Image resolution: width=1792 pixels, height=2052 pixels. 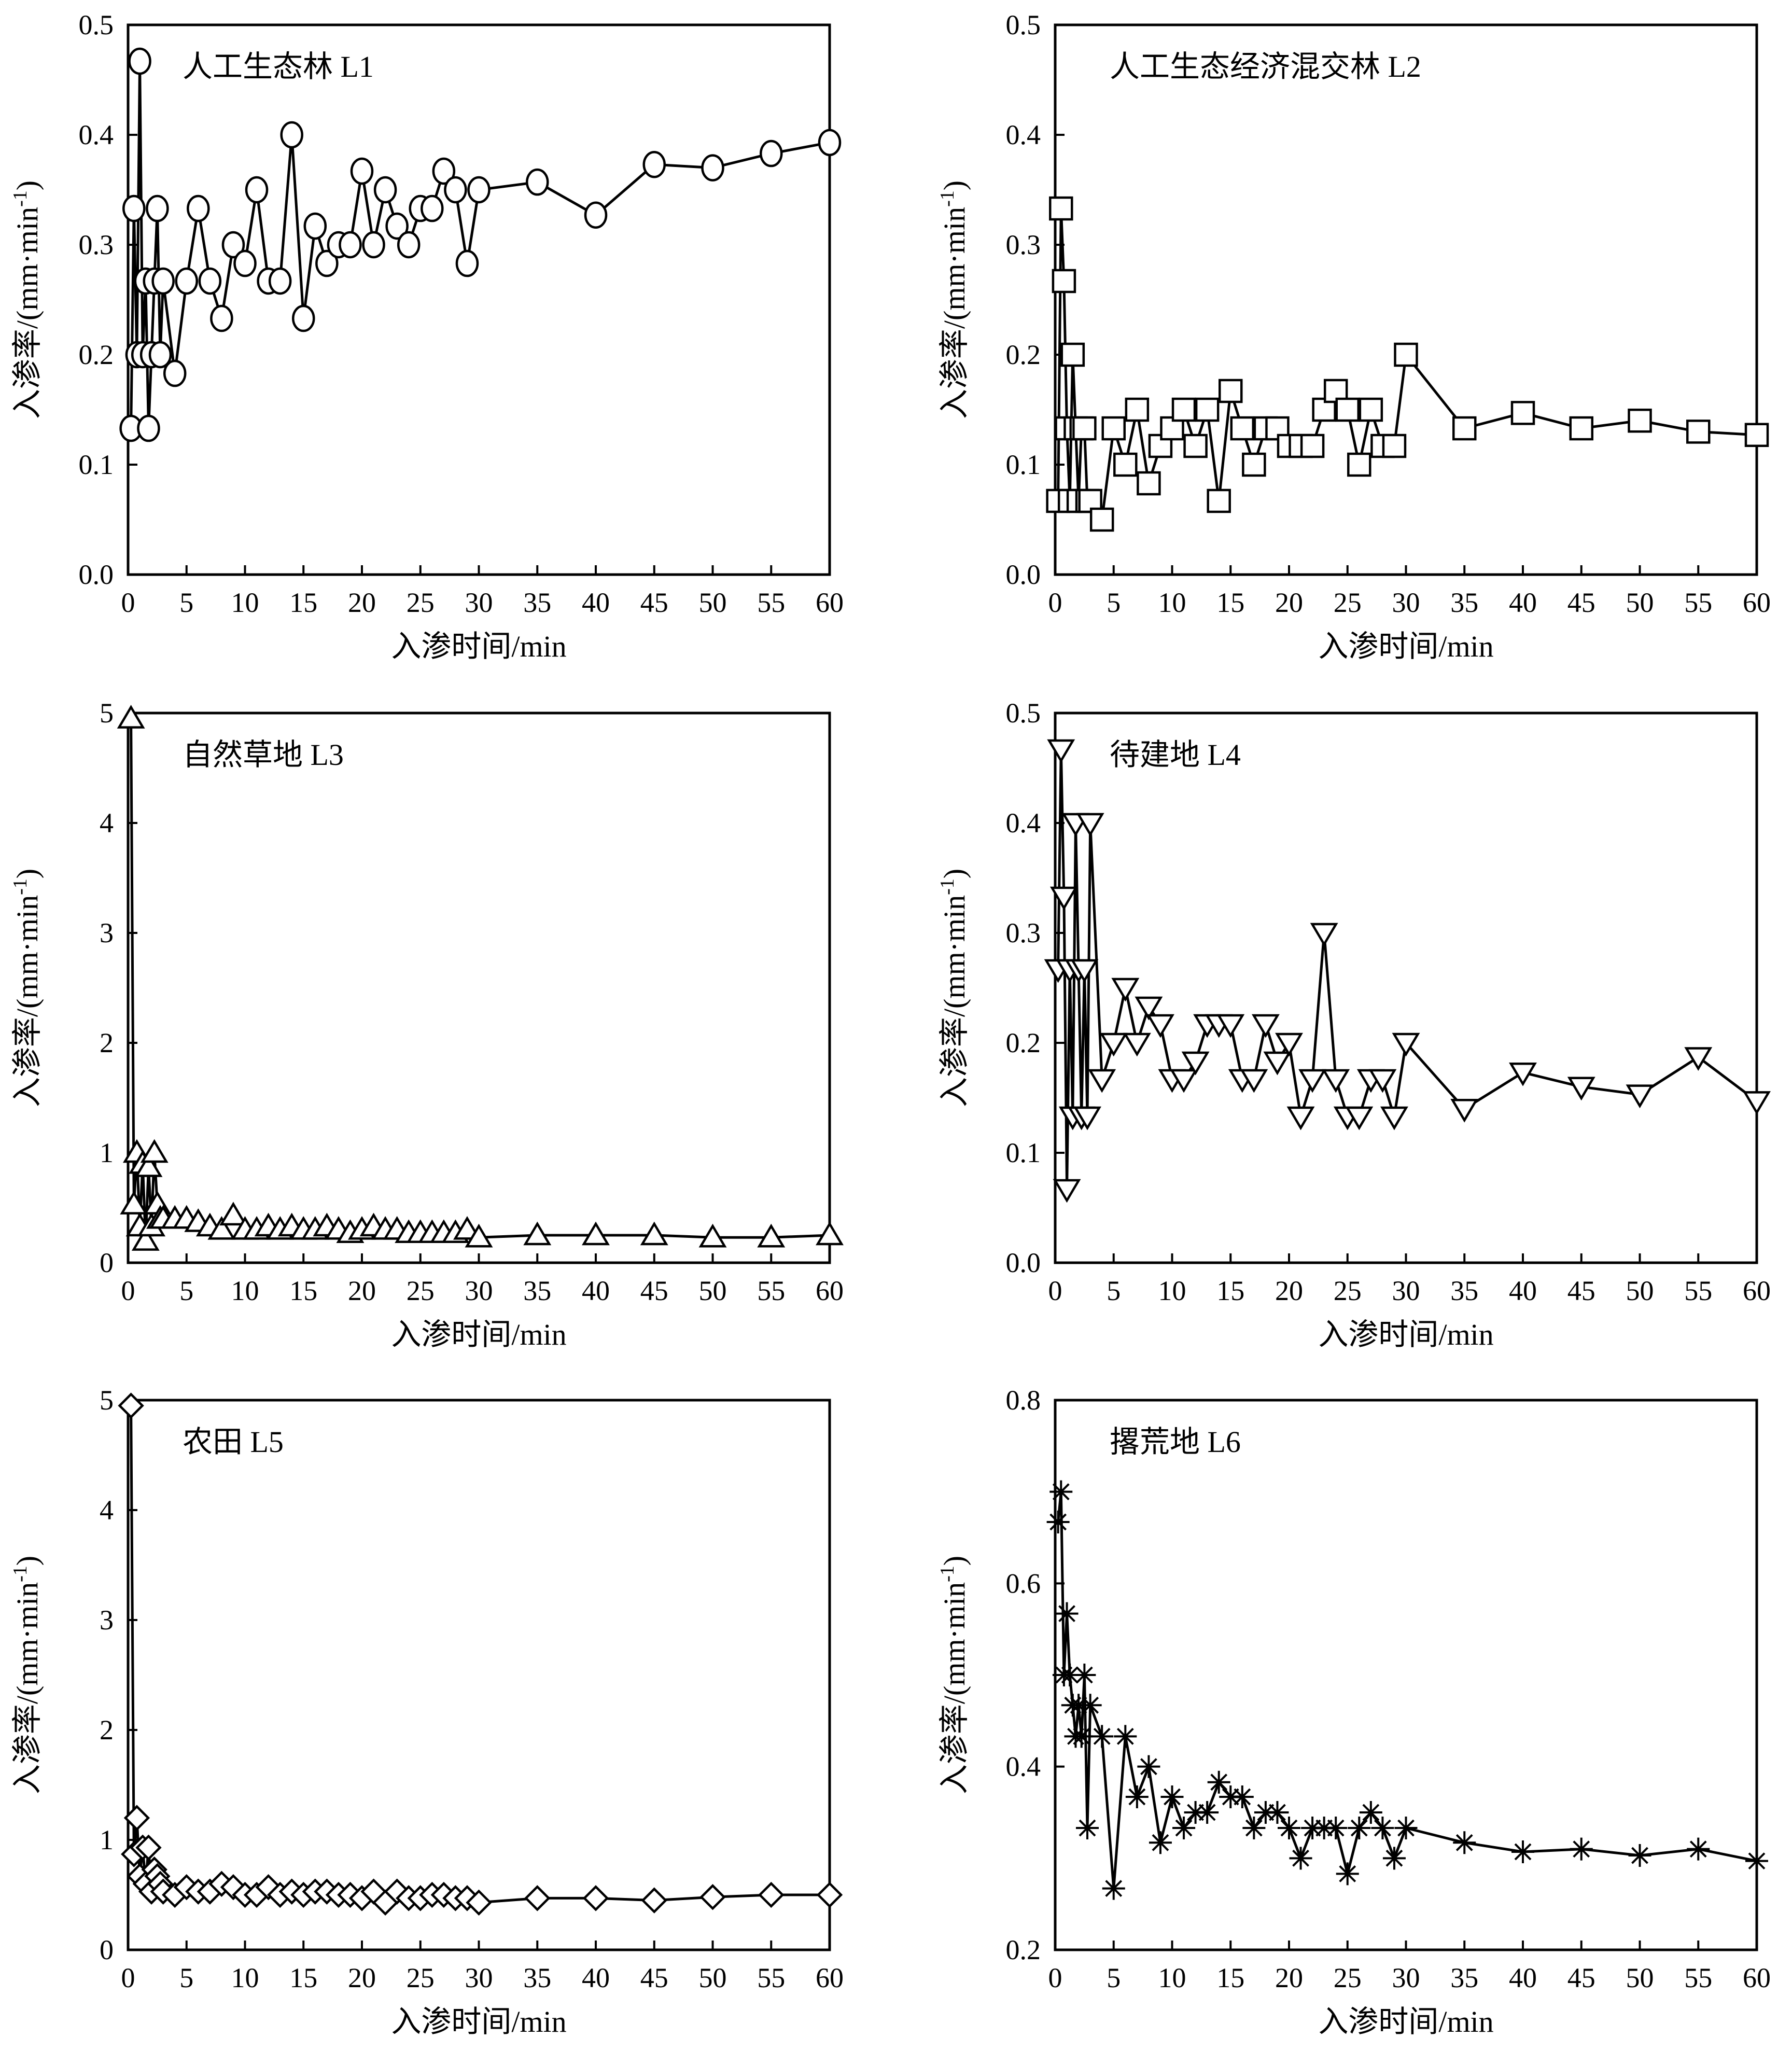 What do you see at coordinates (1405, 646) in the screenshot?
I see `x-axis-title: 入渗时间/min` at bounding box center [1405, 646].